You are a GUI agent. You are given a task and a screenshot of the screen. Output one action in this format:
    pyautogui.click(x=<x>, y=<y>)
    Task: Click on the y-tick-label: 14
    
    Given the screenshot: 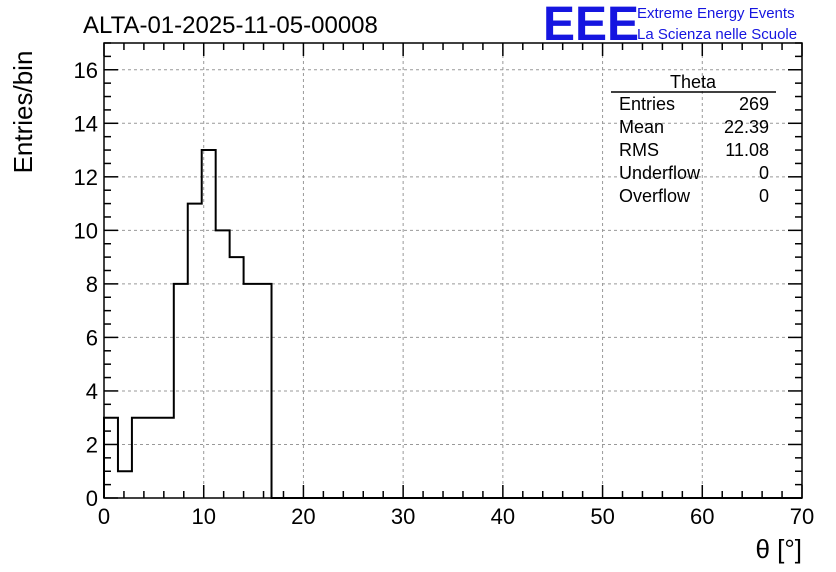 What is the action you would take?
    pyautogui.click(x=86, y=123)
    